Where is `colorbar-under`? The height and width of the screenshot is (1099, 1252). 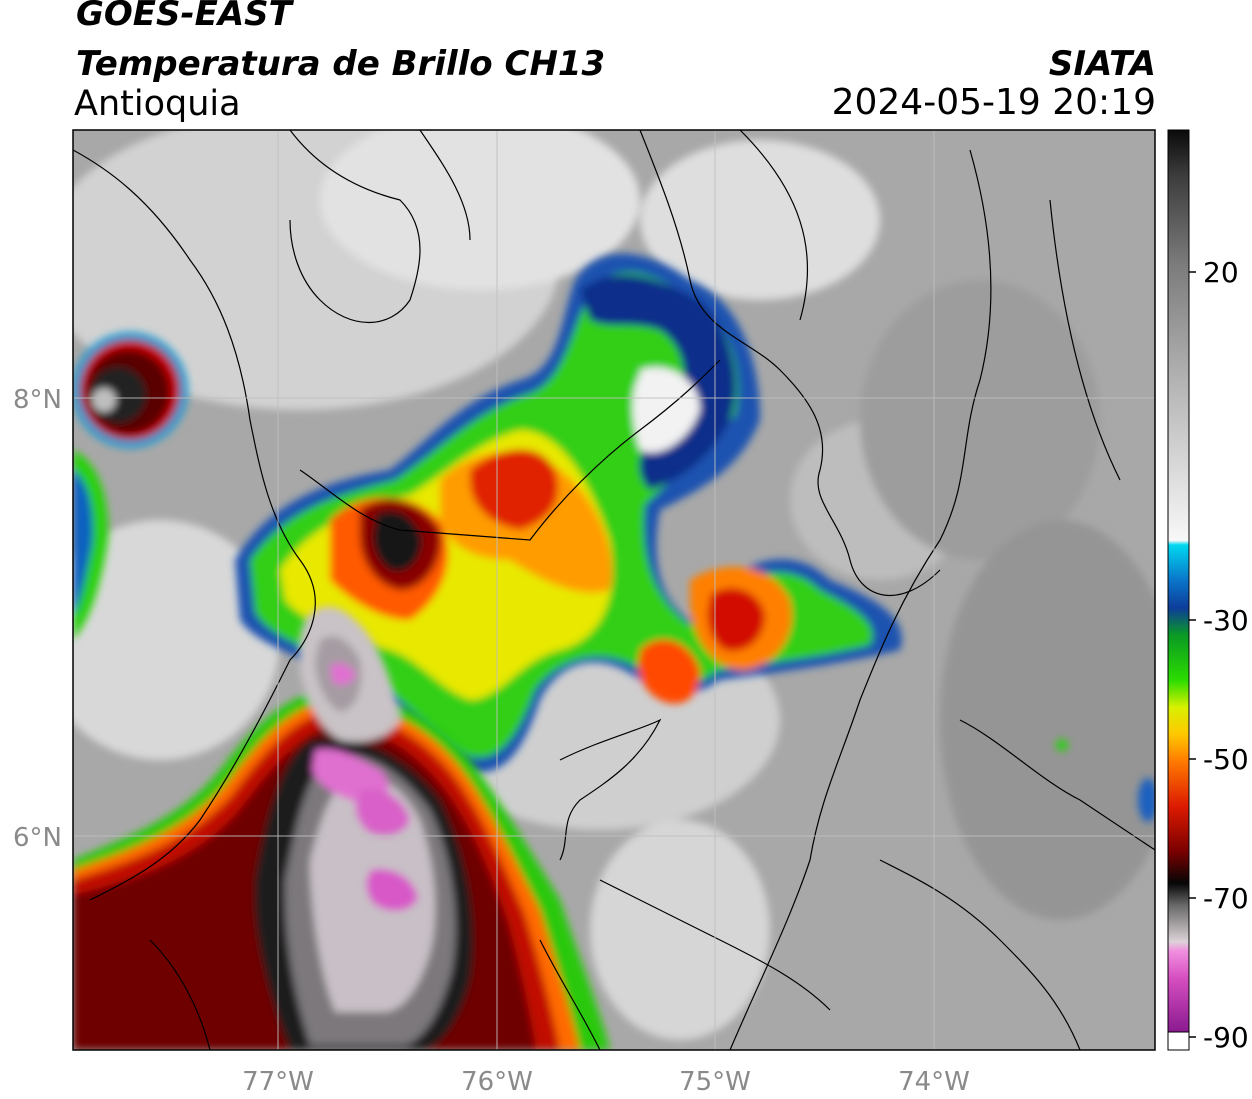
colorbar-under is located at coordinates (1178, 1041).